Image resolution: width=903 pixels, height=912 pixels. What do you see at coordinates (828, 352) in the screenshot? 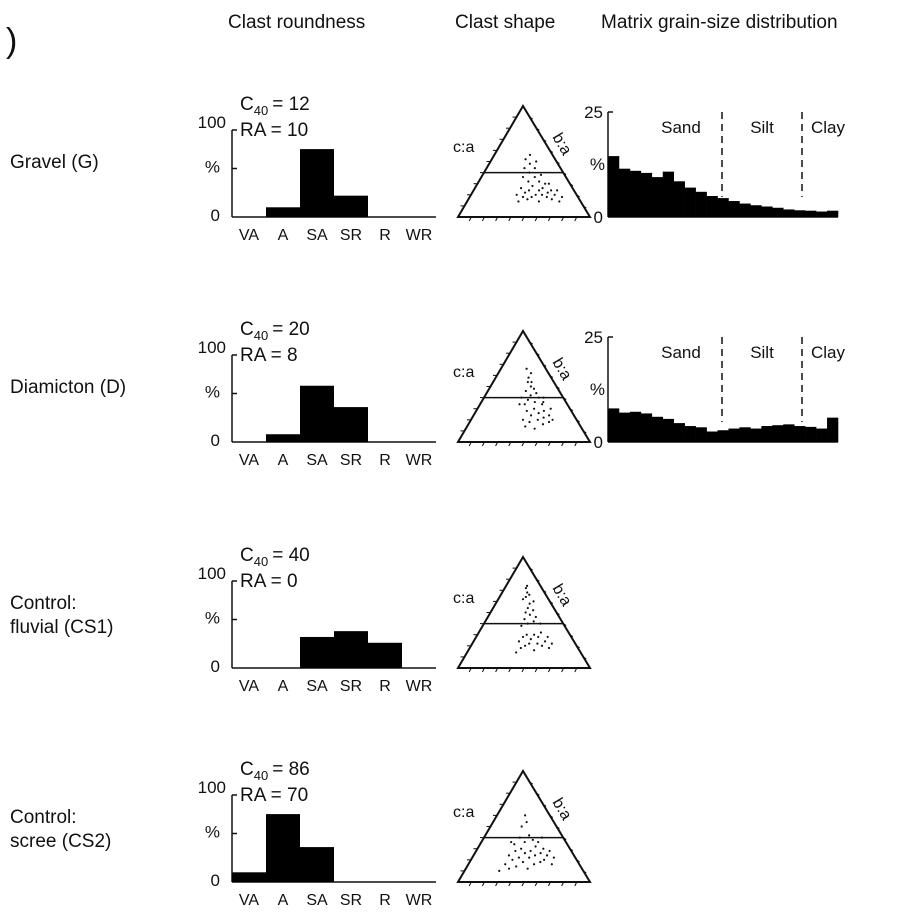
I see `grain-zone-label: Clay` at bounding box center [828, 352].